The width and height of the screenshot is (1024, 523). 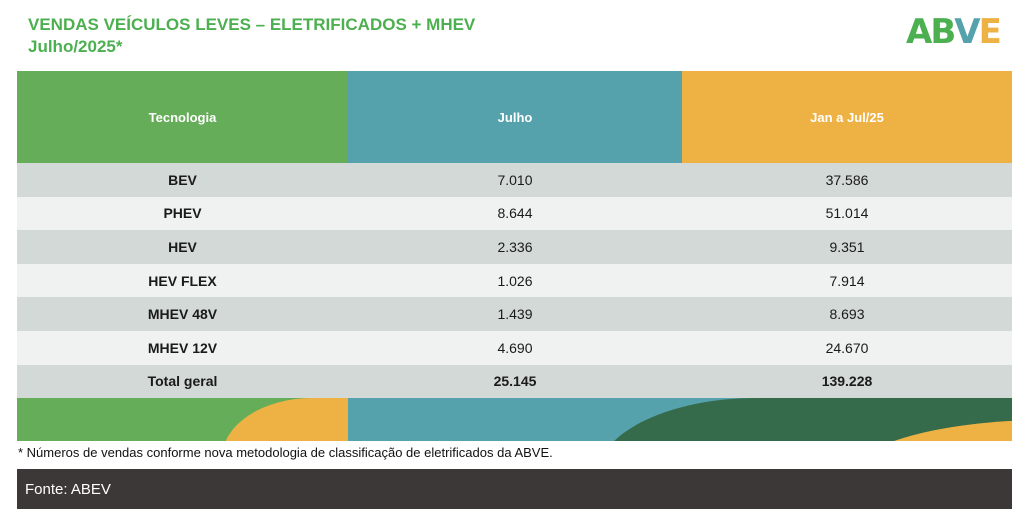 I want to click on header-tecnologia: Tecnologia, so click(x=182, y=117).